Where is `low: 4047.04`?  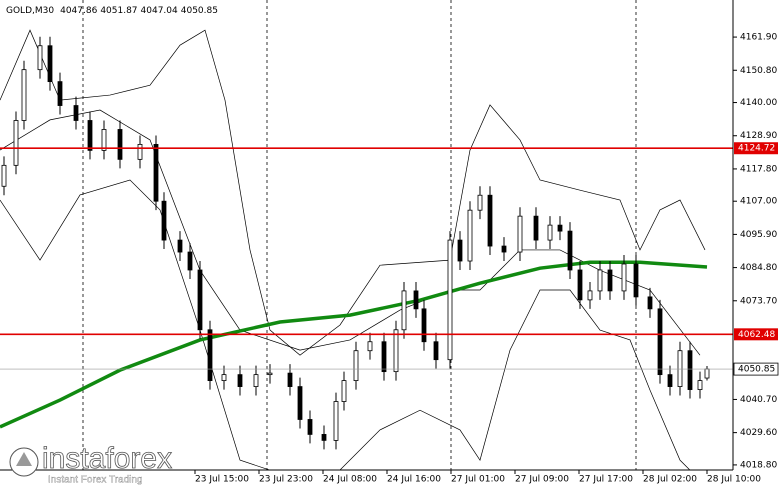 low: 4047.04 is located at coordinates (159, 11).